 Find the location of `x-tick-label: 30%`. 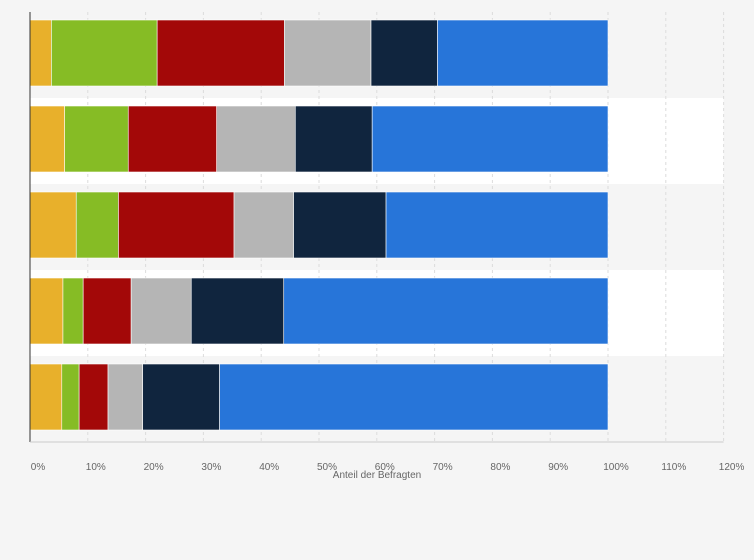

x-tick-label: 30% is located at coordinates (211, 467).